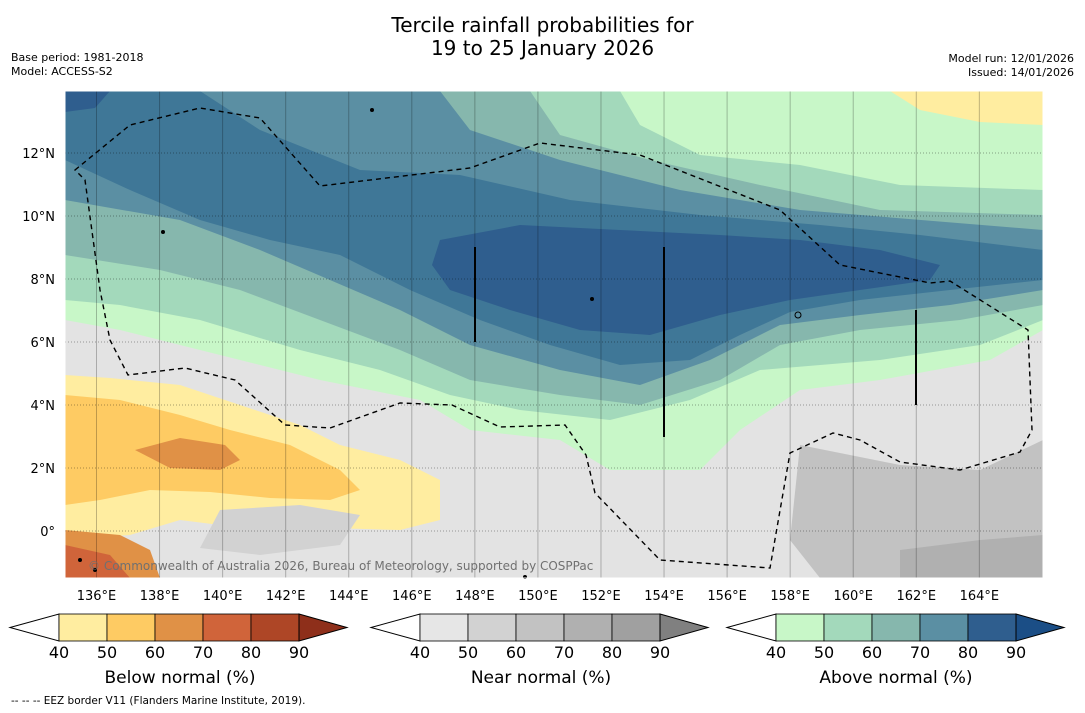 Image resolution: width=1085 pixels, height=713 pixels. Describe the element at coordinates (97, 596) in the screenshot. I see `longitude-label: 136°E` at that location.